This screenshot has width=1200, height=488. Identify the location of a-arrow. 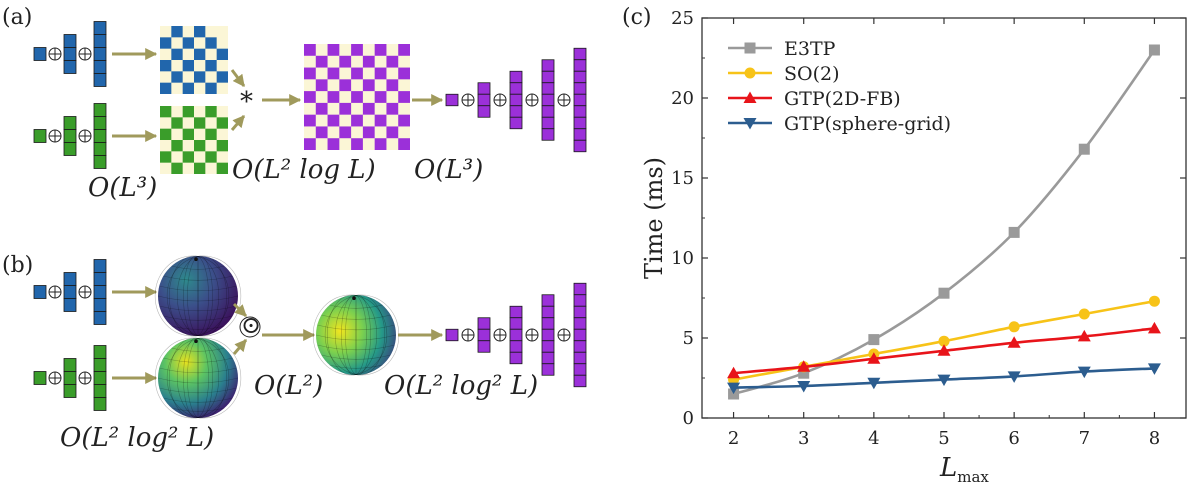
(238, 78).